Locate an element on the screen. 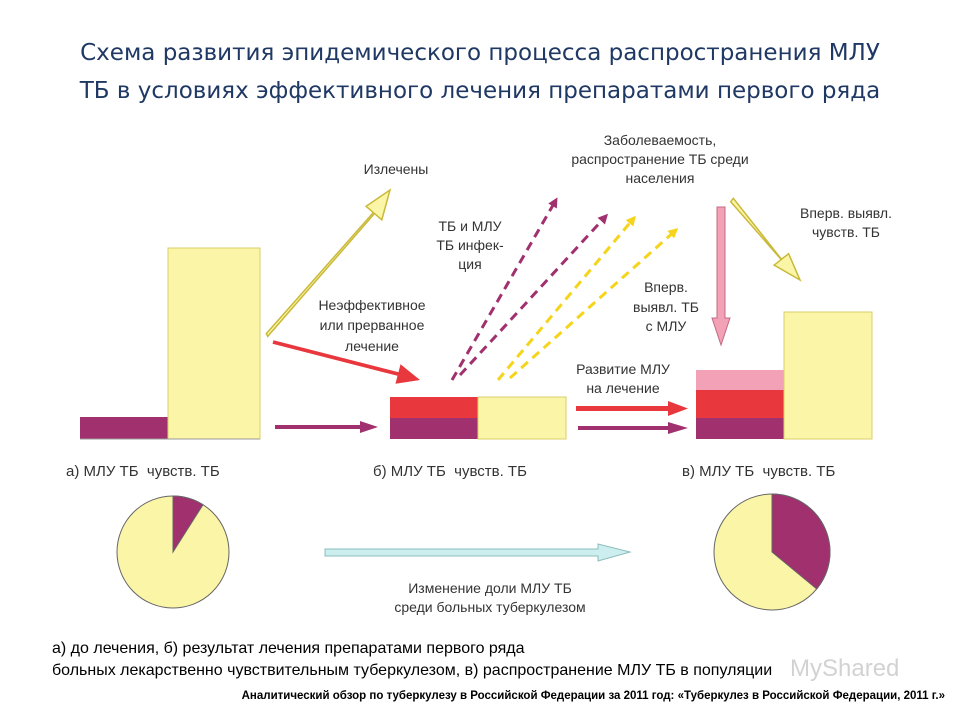  bar-b-mdr is located at coordinates (434, 428).